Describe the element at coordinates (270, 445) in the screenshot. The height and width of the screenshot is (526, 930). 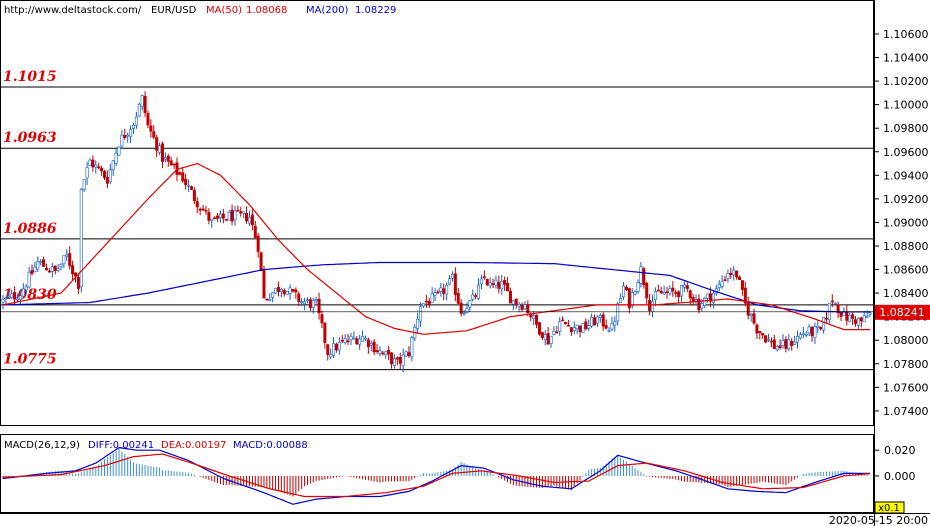
I see `macd-value-label: MACD:0.00088` at that location.